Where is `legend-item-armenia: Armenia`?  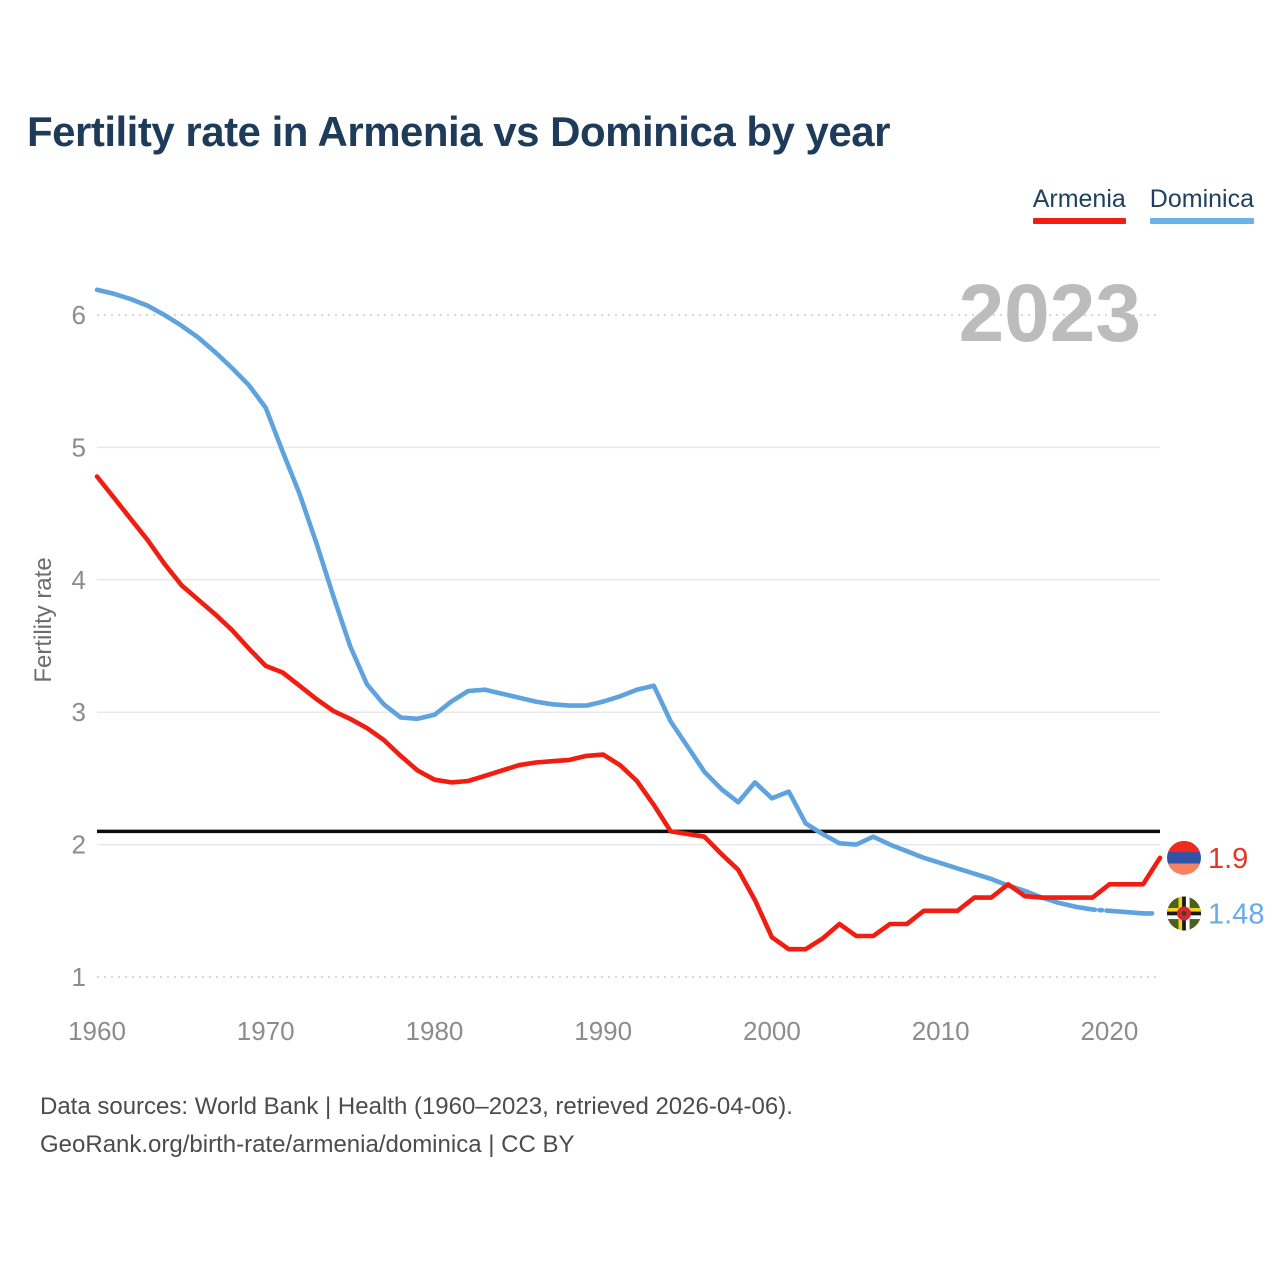 legend-item-armenia: Armenia is located at coordinates (1079, 204).